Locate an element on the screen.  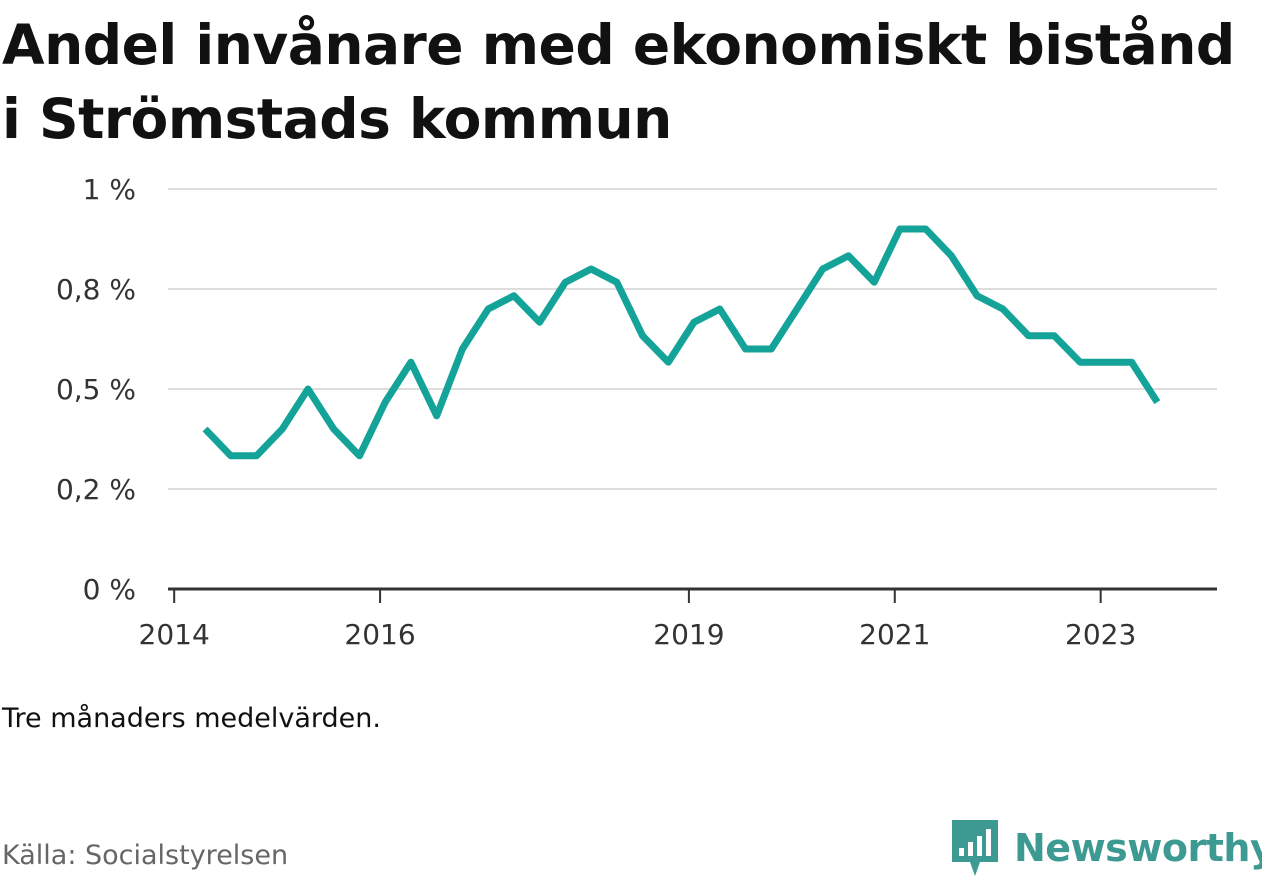
y-tick-label: 0 % is located at coordinates (109, 589).